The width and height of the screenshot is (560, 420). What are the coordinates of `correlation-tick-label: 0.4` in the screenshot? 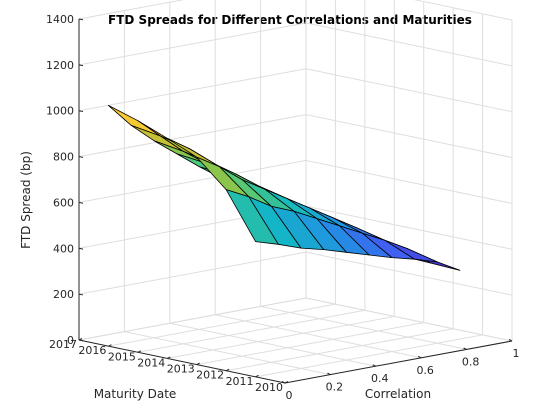 It's located at (380, 378).